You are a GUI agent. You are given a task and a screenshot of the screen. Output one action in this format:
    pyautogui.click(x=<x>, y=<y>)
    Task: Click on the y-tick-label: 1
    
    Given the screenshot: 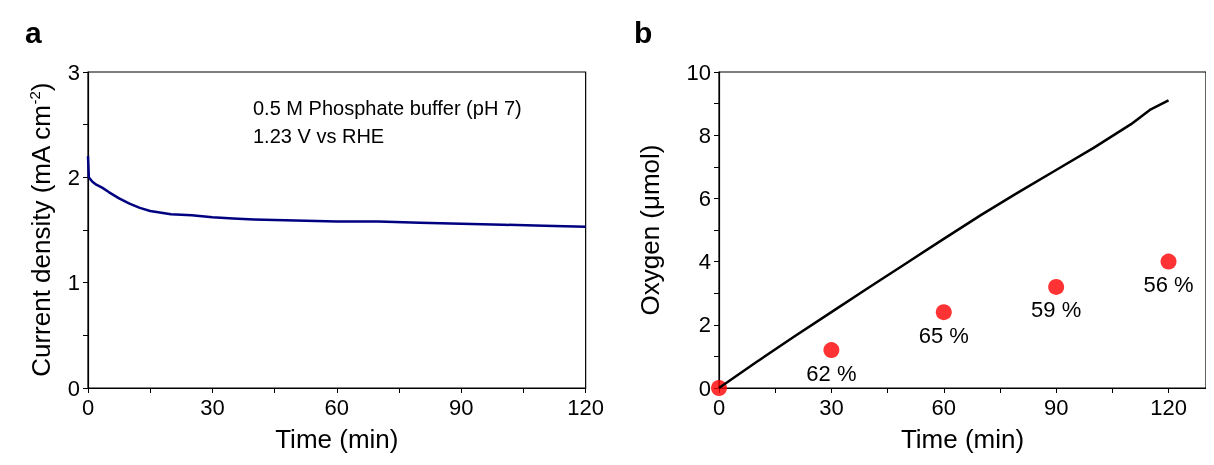 What is the action you would take?
    pyautogui.click(x=73, y=283)
    